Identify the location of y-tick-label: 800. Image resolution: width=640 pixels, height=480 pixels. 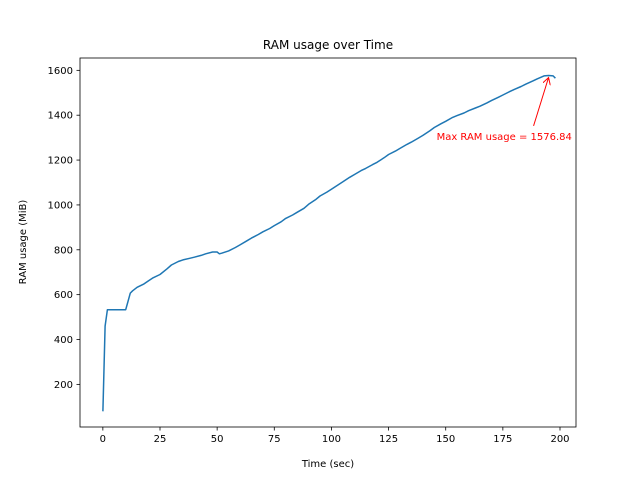
(63, 250).